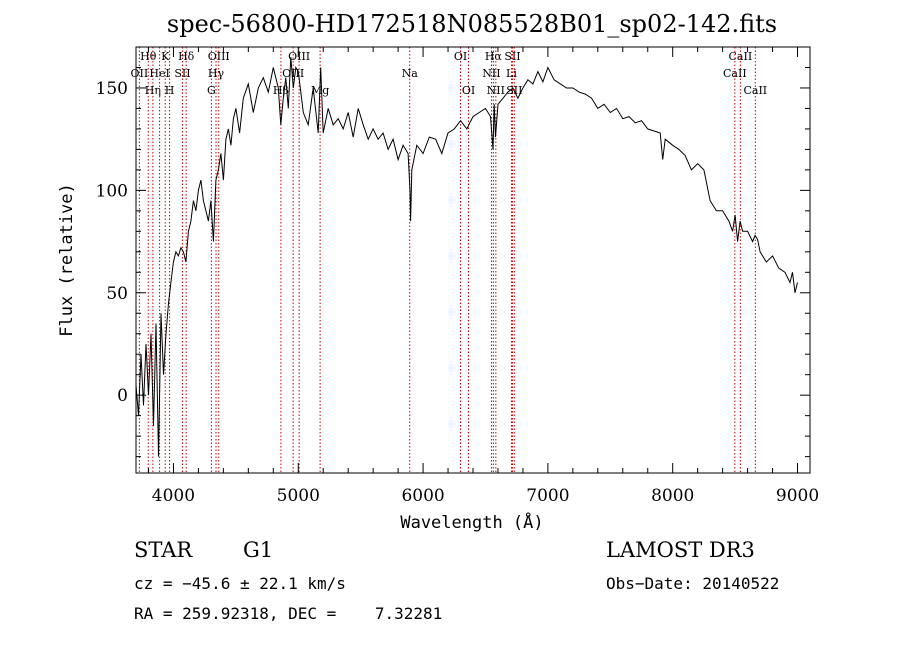 The height and width of the screenshot is (649, 900). What do you see at coordinates (170, 90) in the screenshot?
I see `spectral-line-label: H` at bounding box center [170, 90].